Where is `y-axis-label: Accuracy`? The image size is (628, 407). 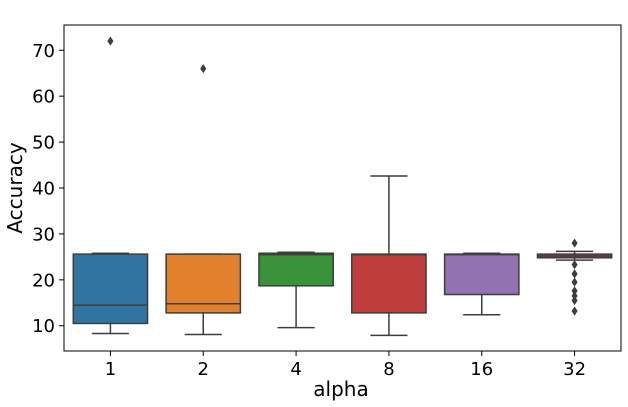
y-axis-label: Accuracy is located at coordinates (15, 187).